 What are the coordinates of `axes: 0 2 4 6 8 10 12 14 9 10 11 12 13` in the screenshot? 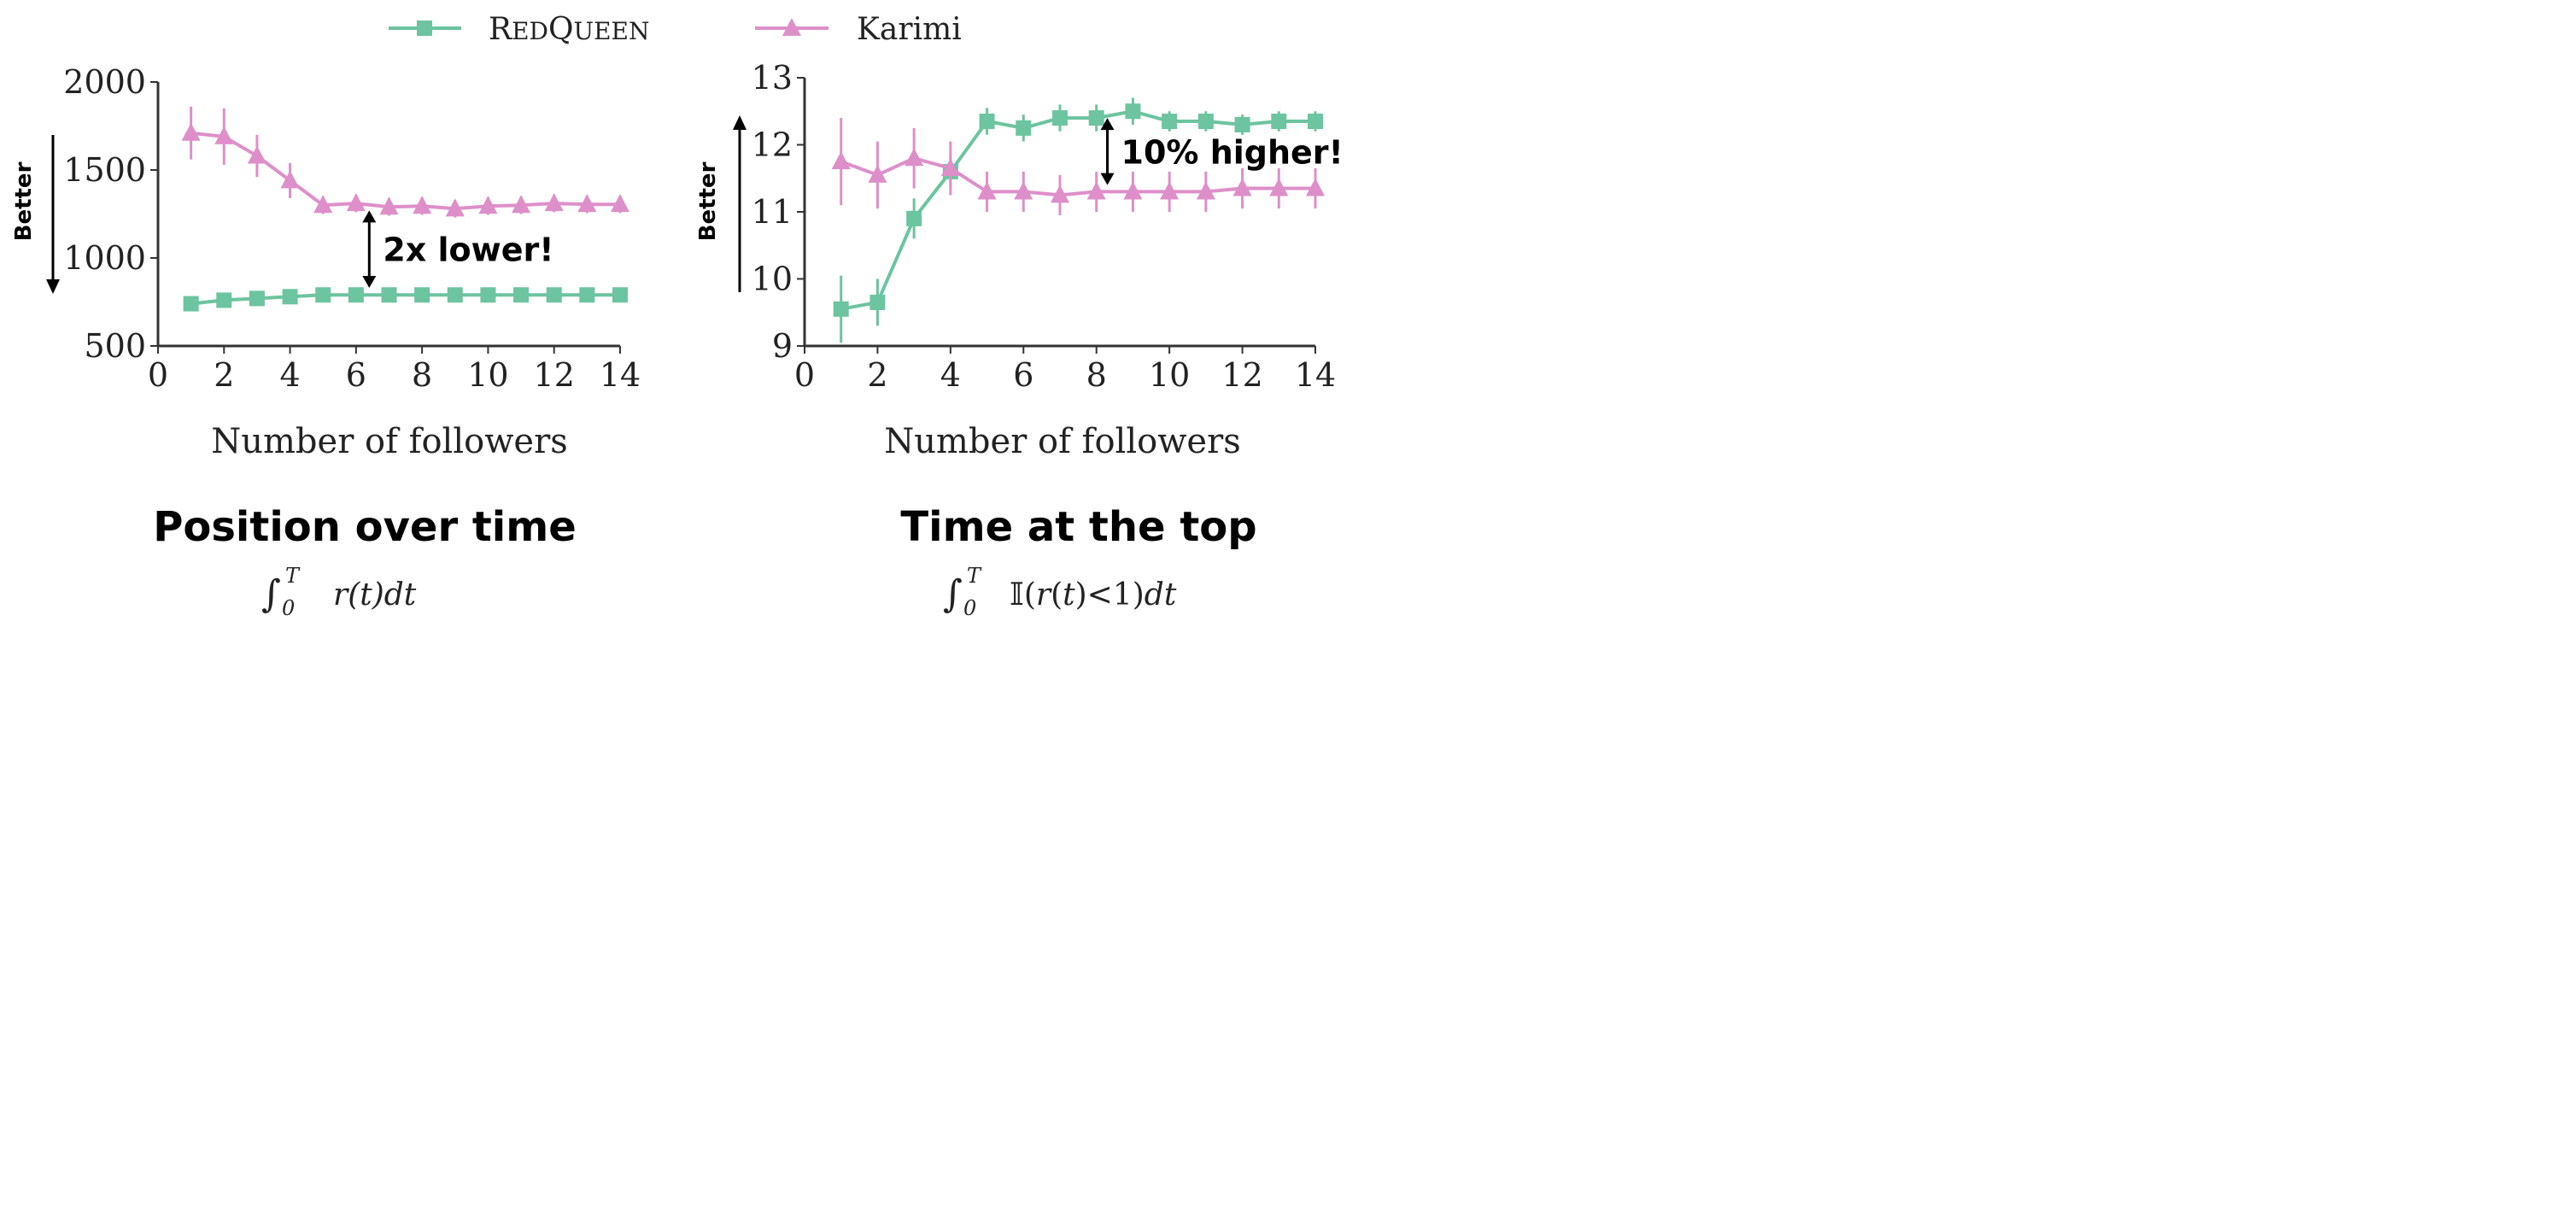 It's located at (1044, 226).